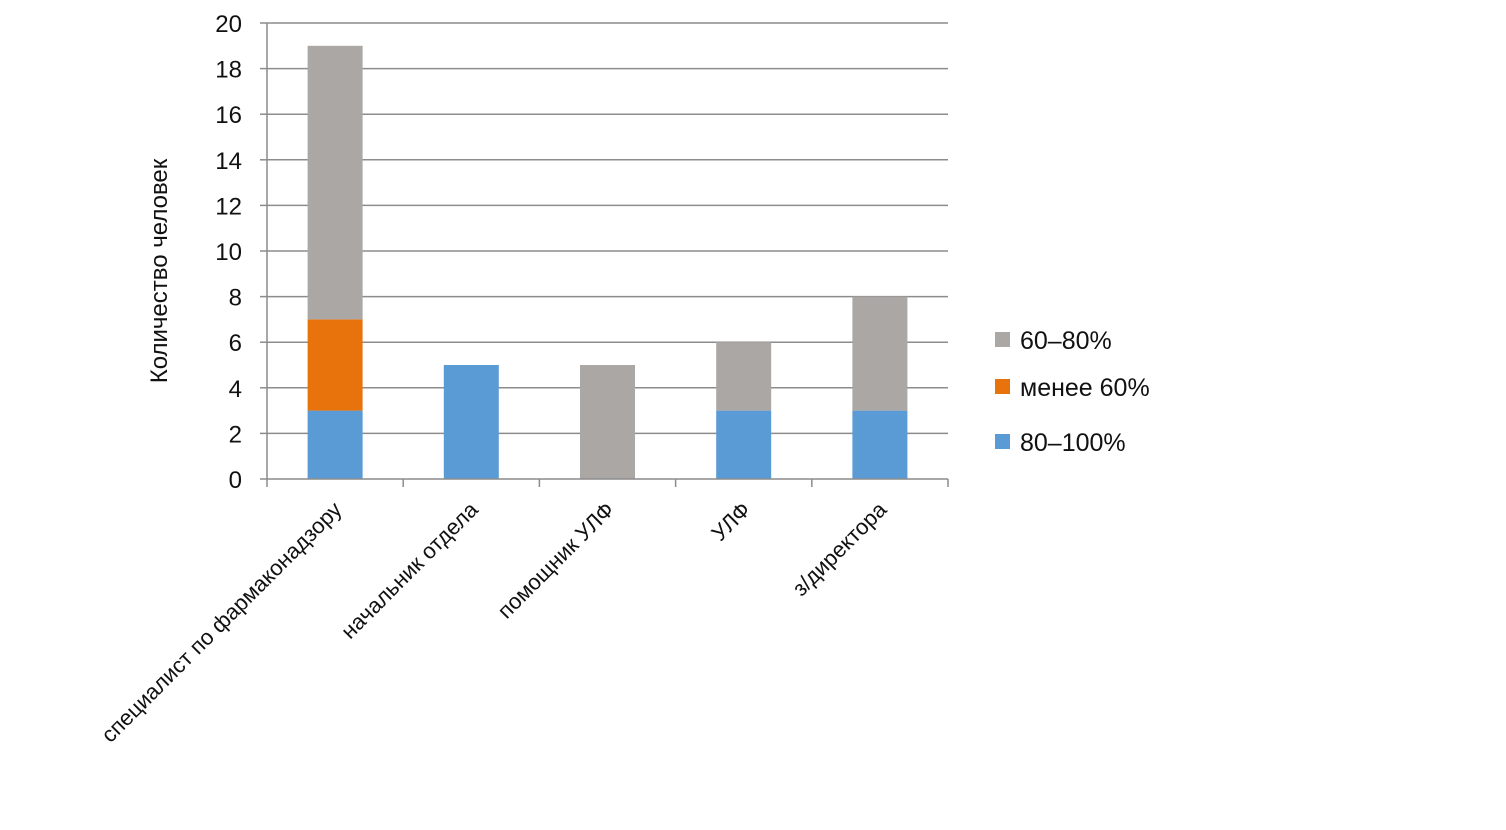 This screenshot has height=830, width=1506. I want to click on y-tick-label: 0, so click(235, 480).